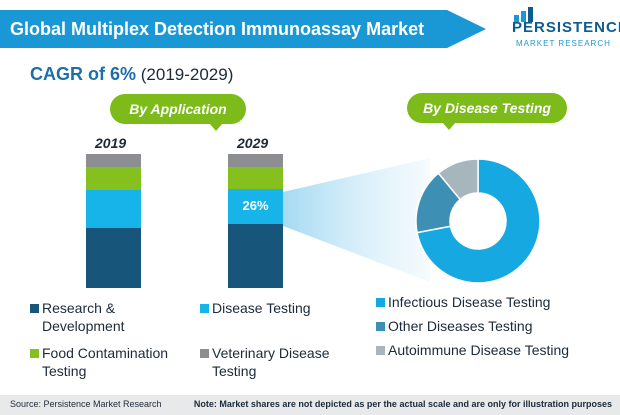  I want to click on logo-sub-text: MARKET RESEARCH, so click(563, 43).